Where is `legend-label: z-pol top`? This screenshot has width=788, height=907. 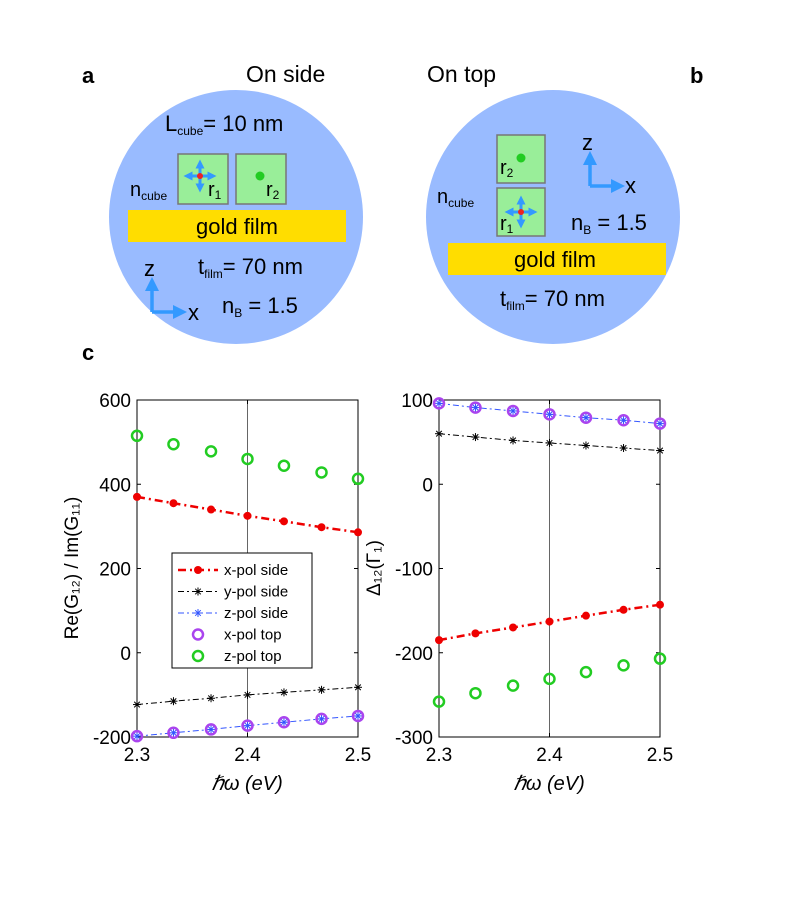 legend-label: z-pol top is located at coordinates (253, 656).